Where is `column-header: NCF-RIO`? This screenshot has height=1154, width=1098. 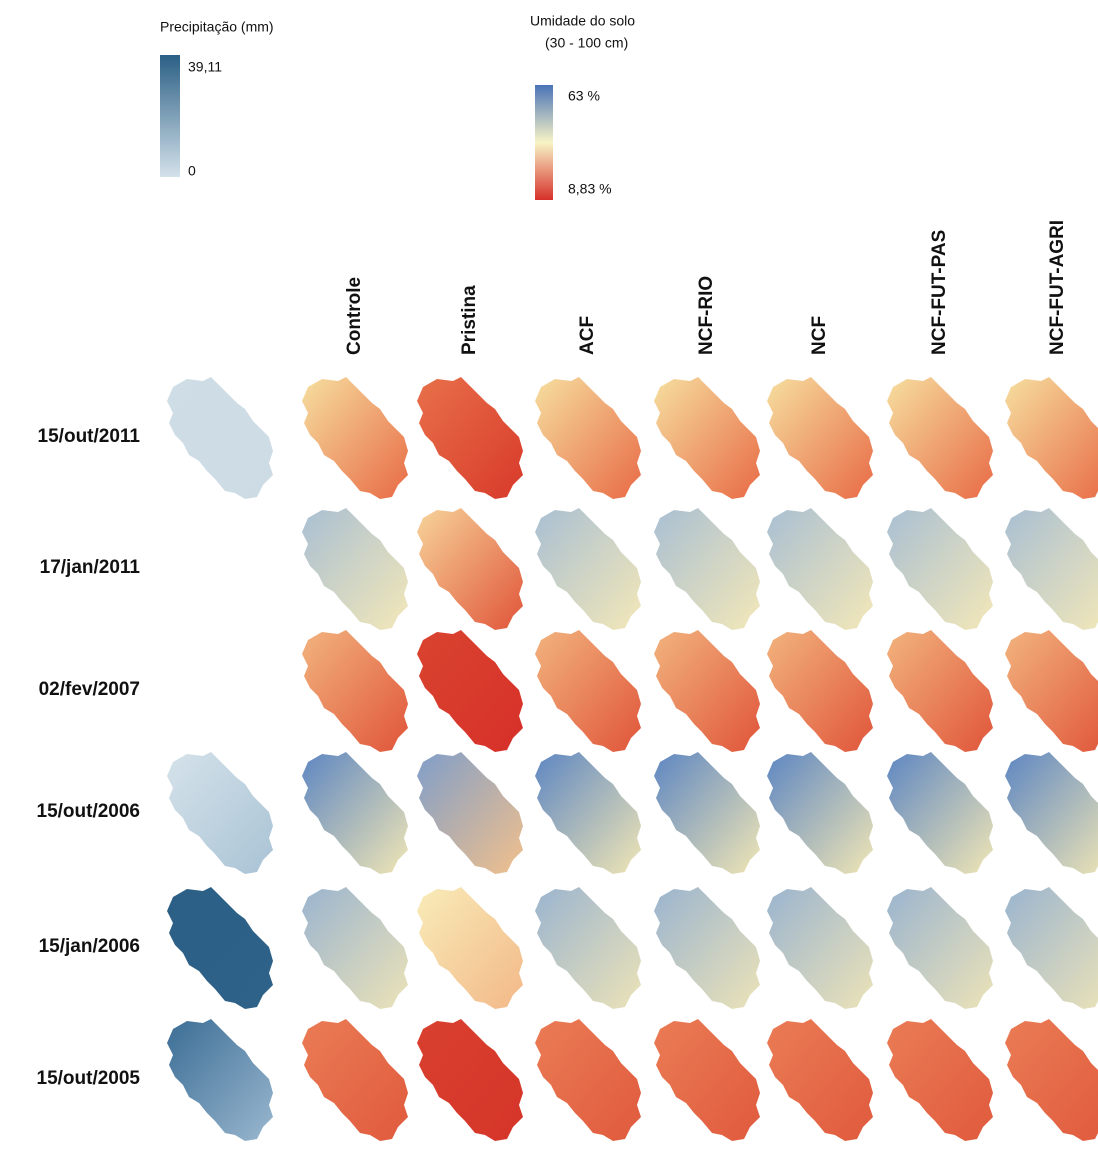
column-header: NCF-RIO is located at coordinates (706, 315).